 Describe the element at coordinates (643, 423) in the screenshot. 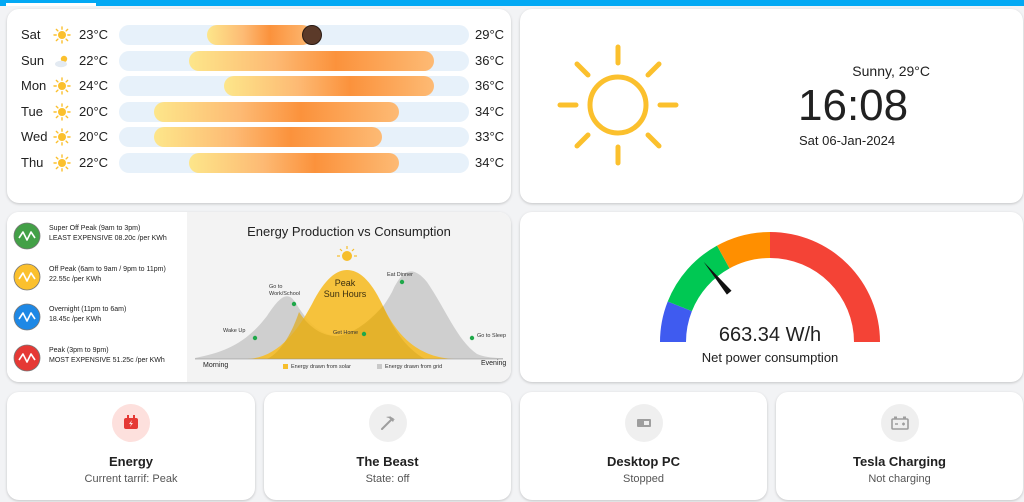

I see `desktop-tower-icon` at that location.